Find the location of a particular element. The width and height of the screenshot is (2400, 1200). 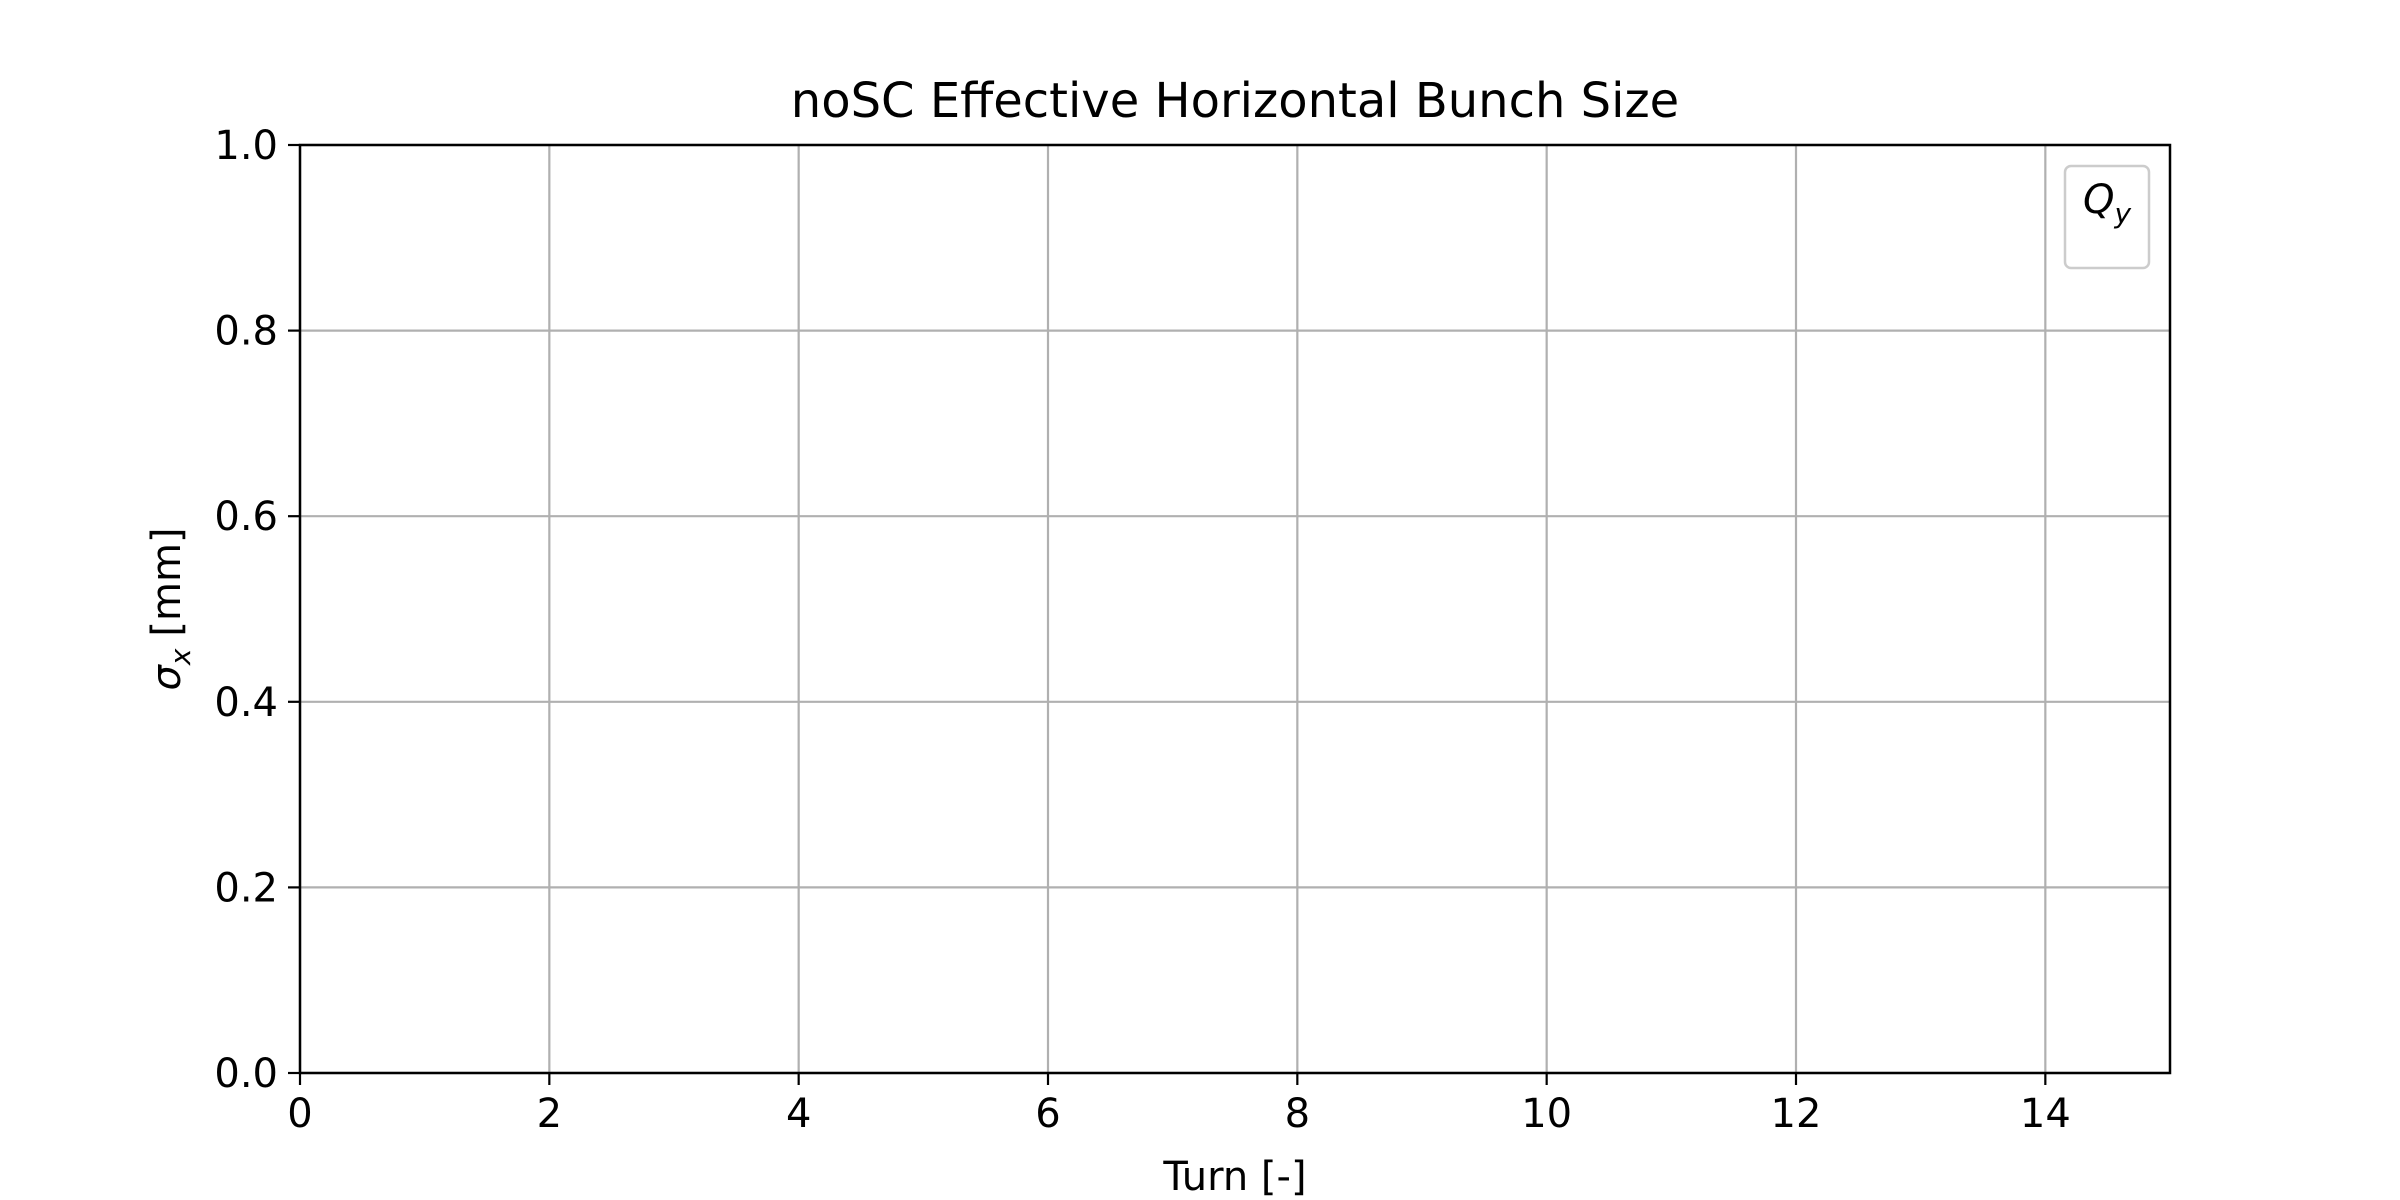

y-tick-label-5: 1.0 is located at coordinates (246, 146).